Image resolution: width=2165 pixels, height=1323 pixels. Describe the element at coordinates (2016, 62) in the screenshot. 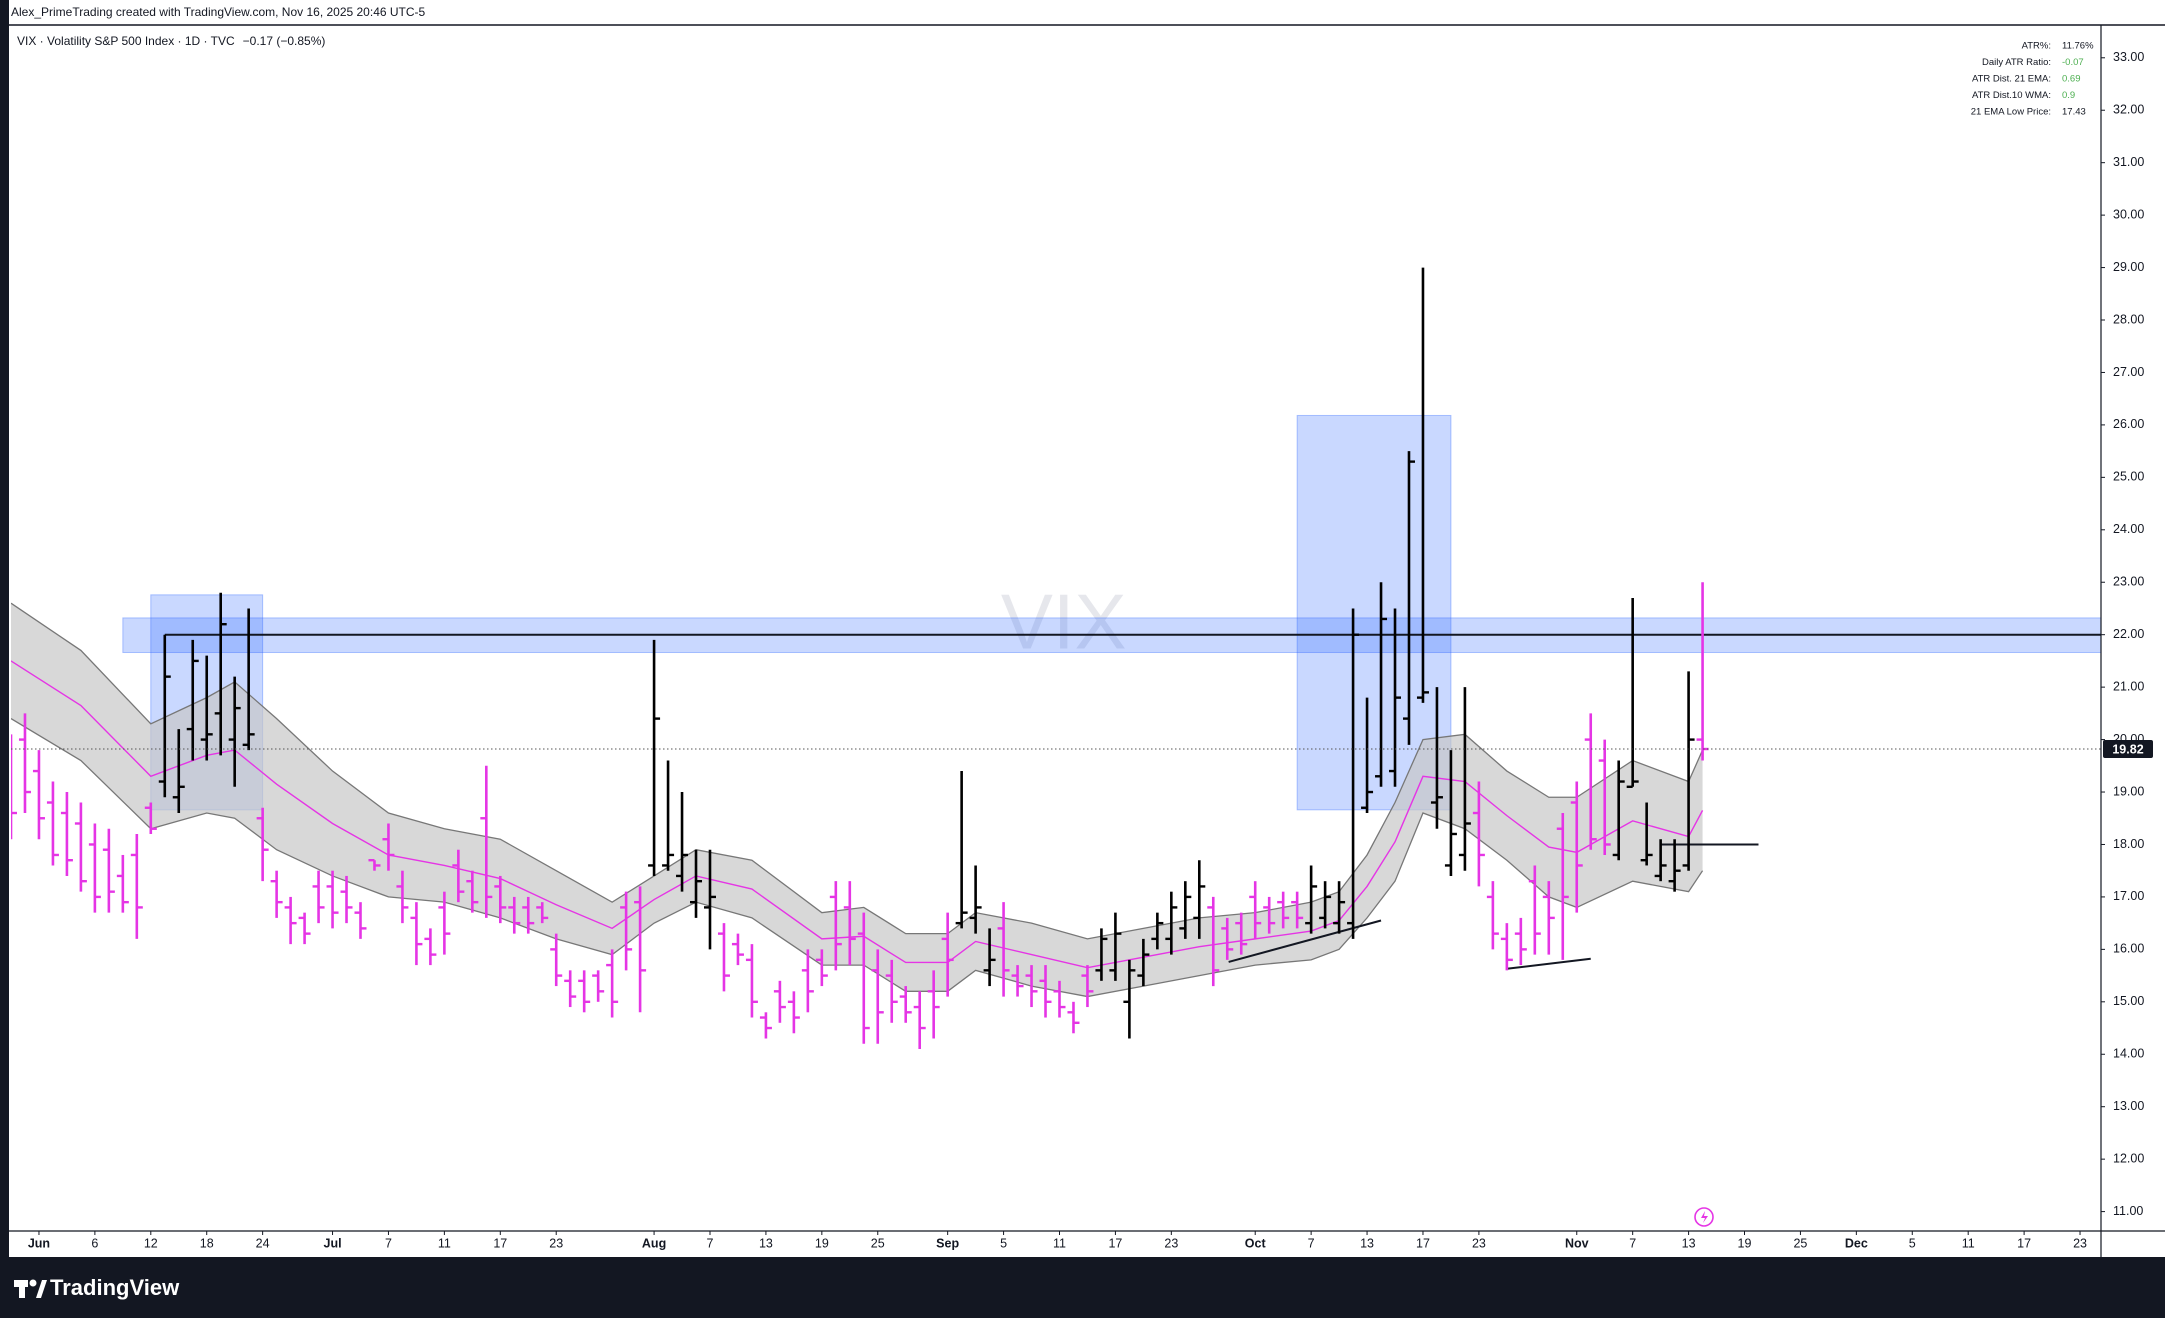

I see `info-label: Daily ATR Ratio:` at that location.